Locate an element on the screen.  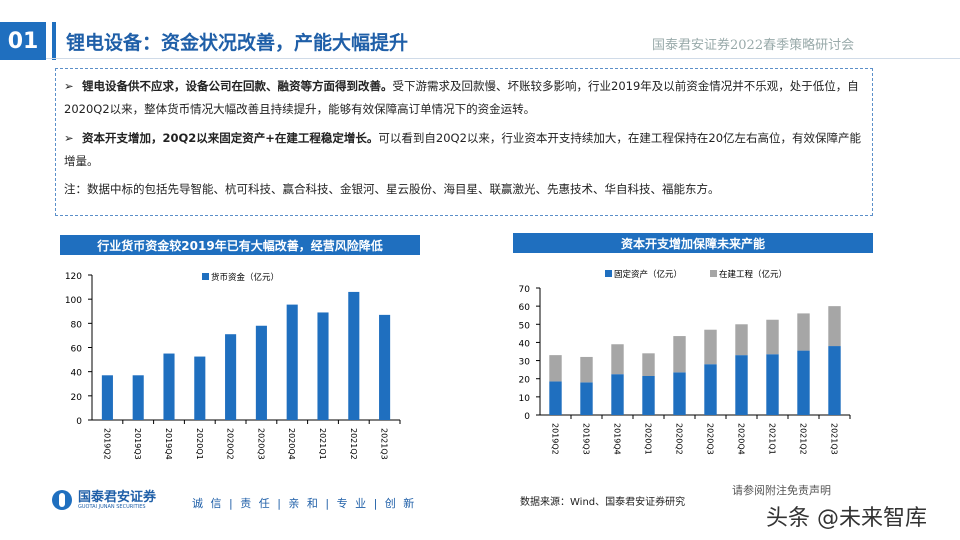
chart-2-title: 资本开支增加保障未来产能 is located at coordinates (693, 243).